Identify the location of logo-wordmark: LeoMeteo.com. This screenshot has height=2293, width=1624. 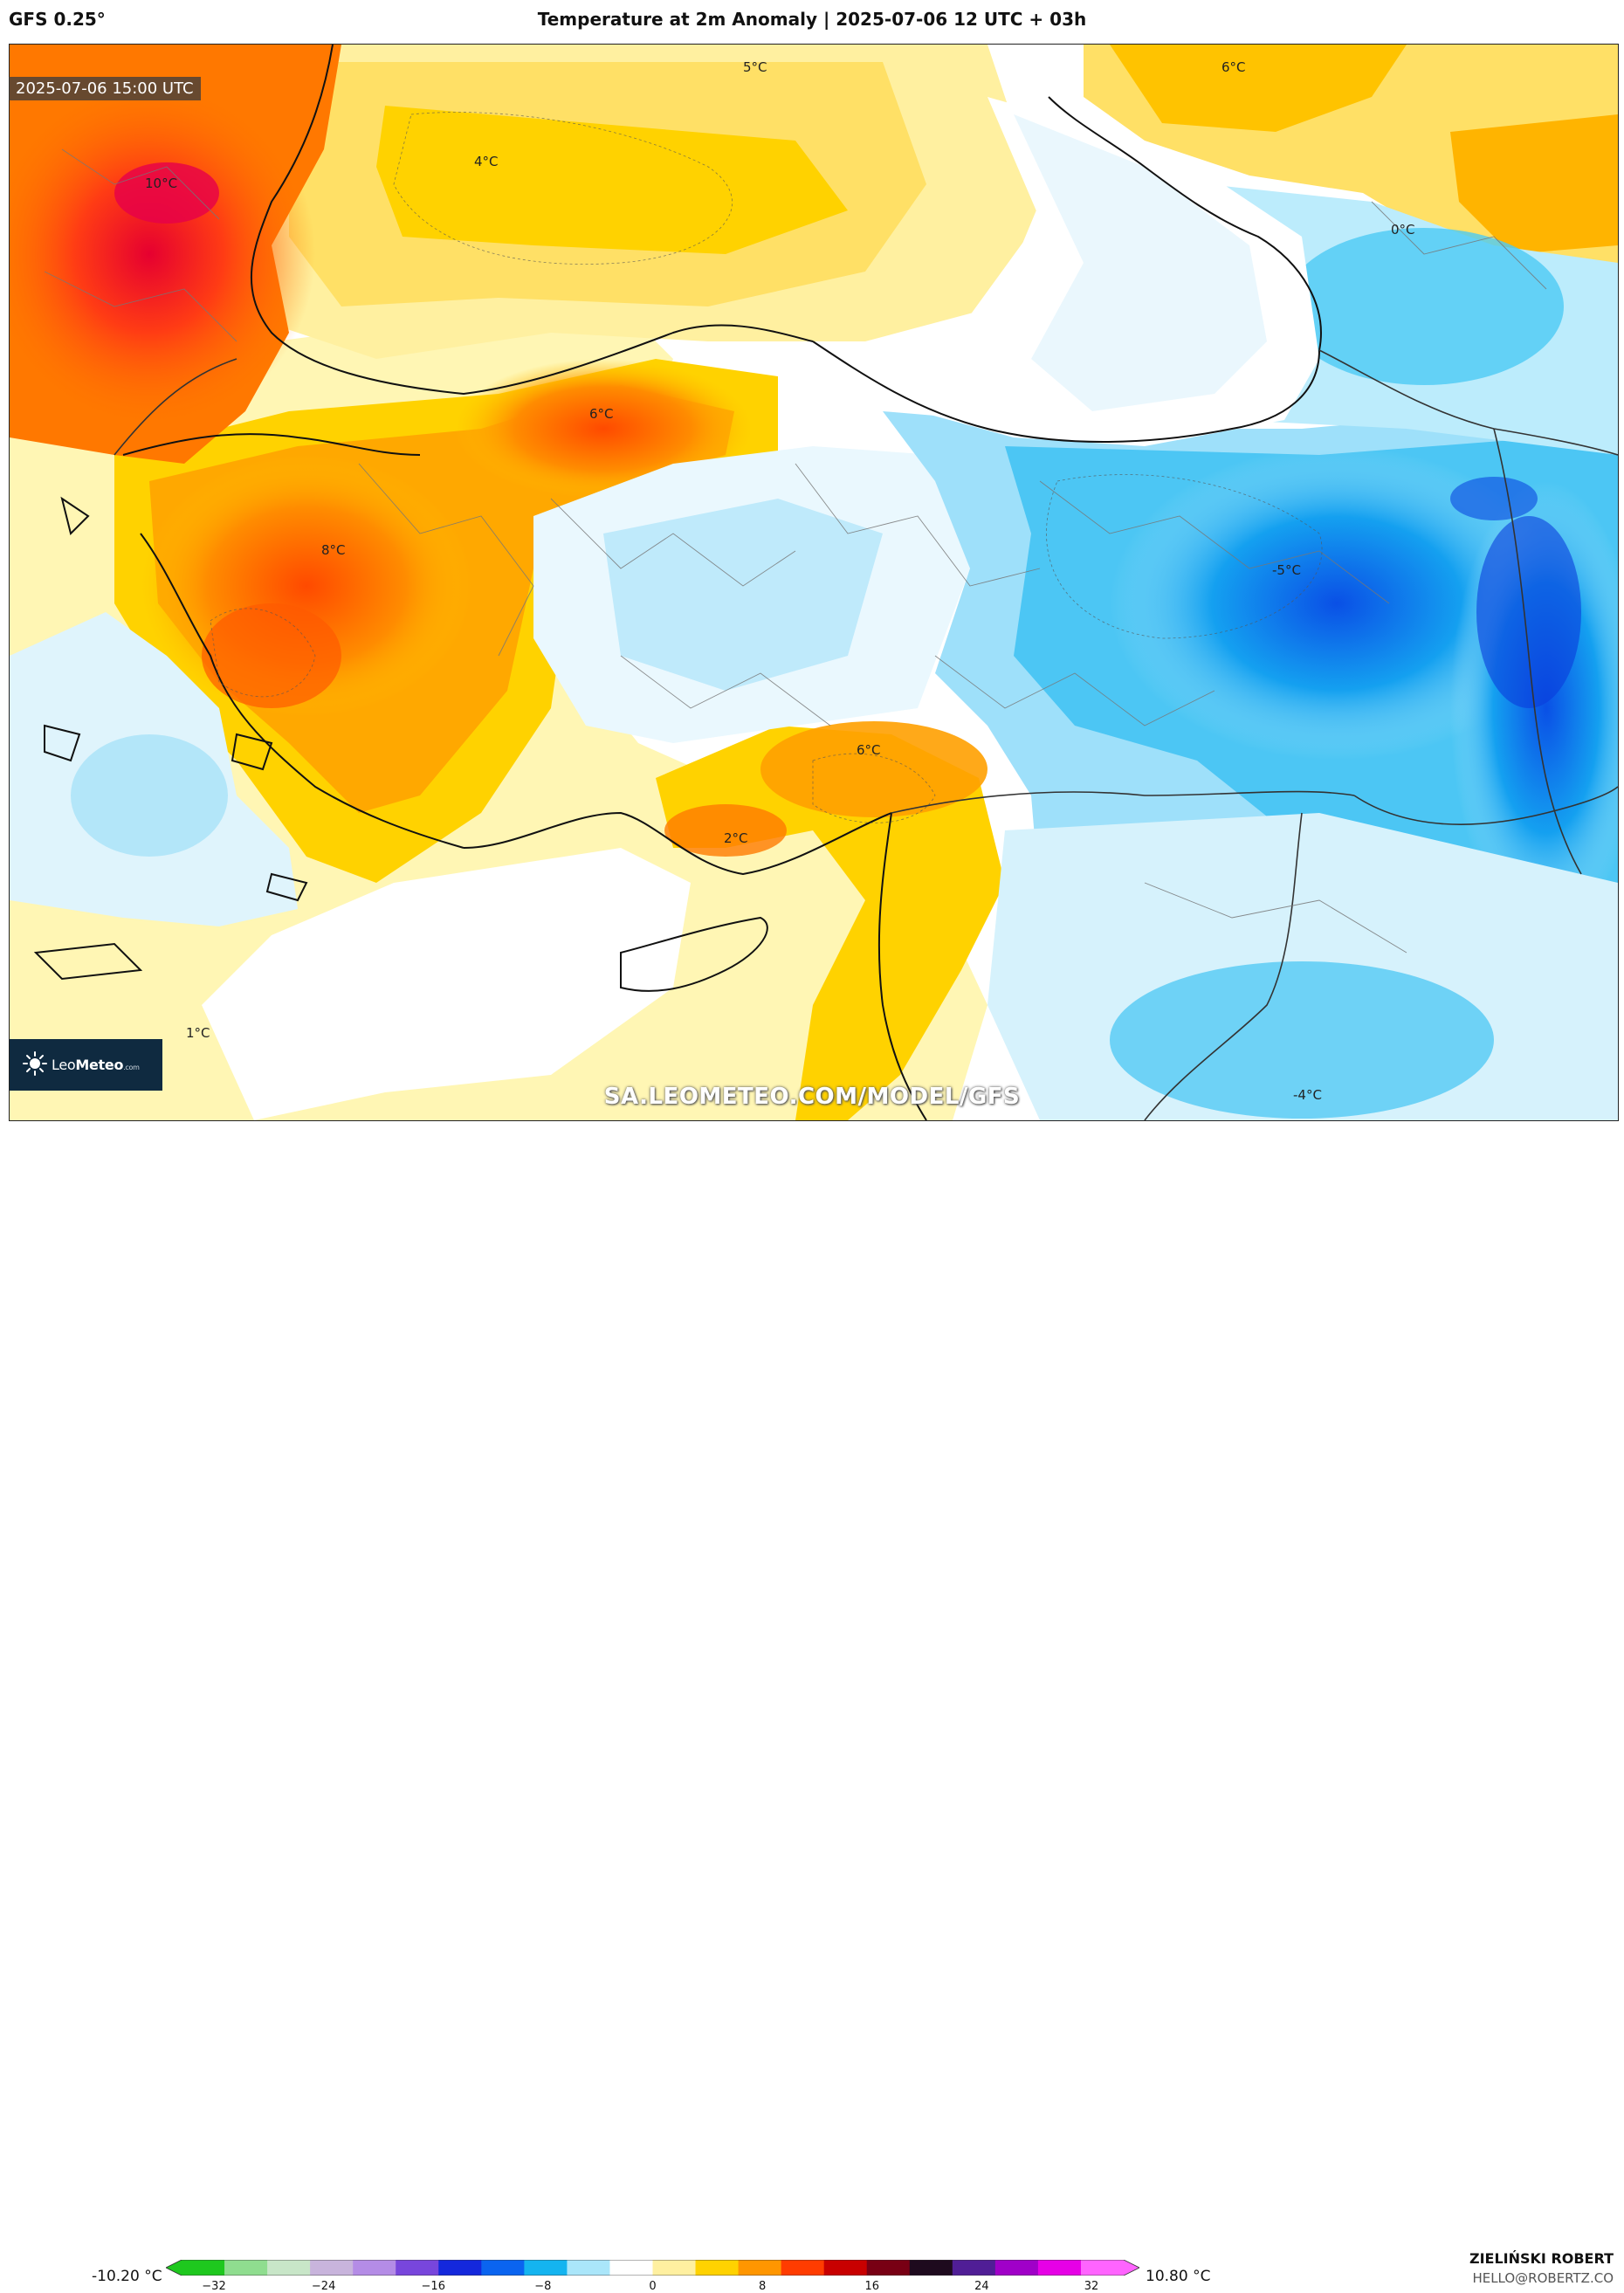
(96, 1065).